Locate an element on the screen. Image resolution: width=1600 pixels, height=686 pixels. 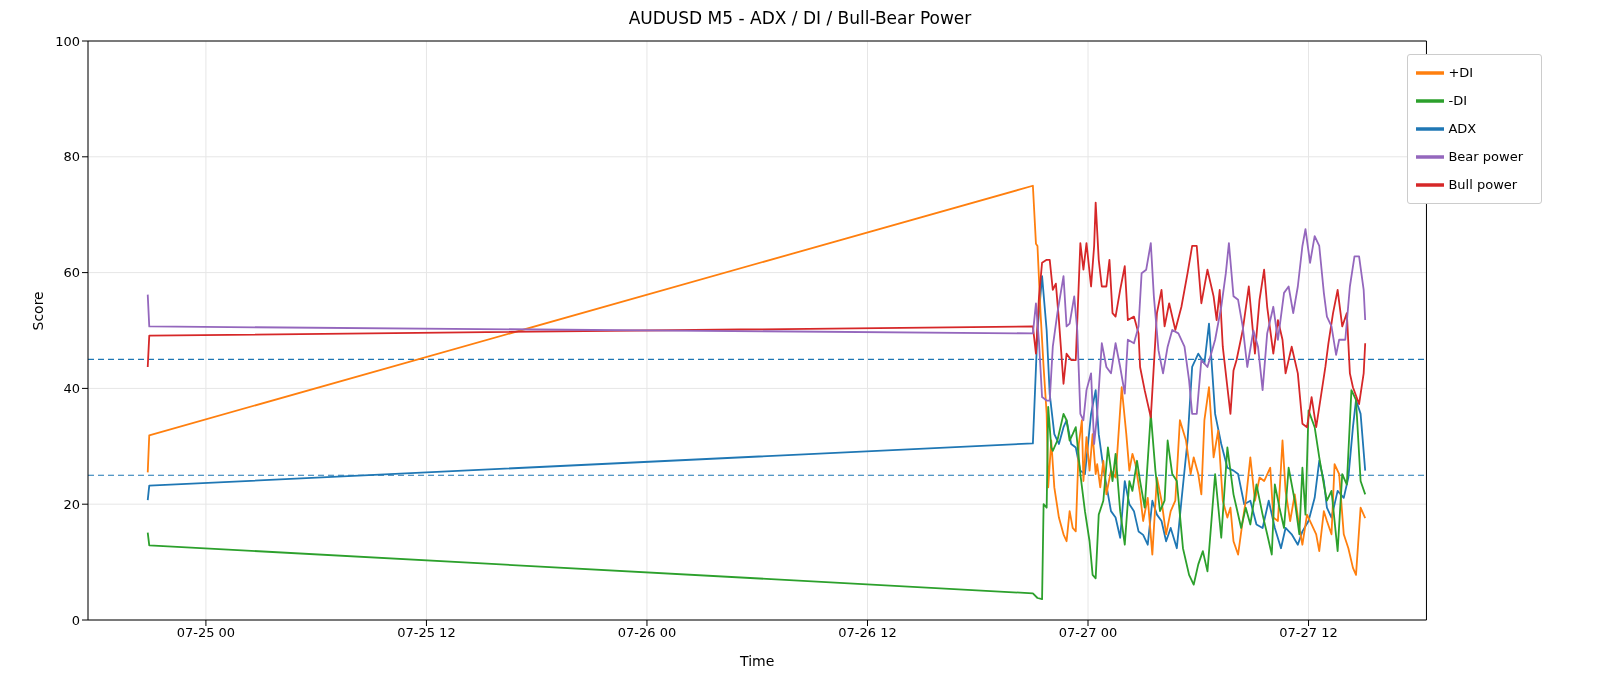
x-axis-title: Time is located at coordinates (757, 661).